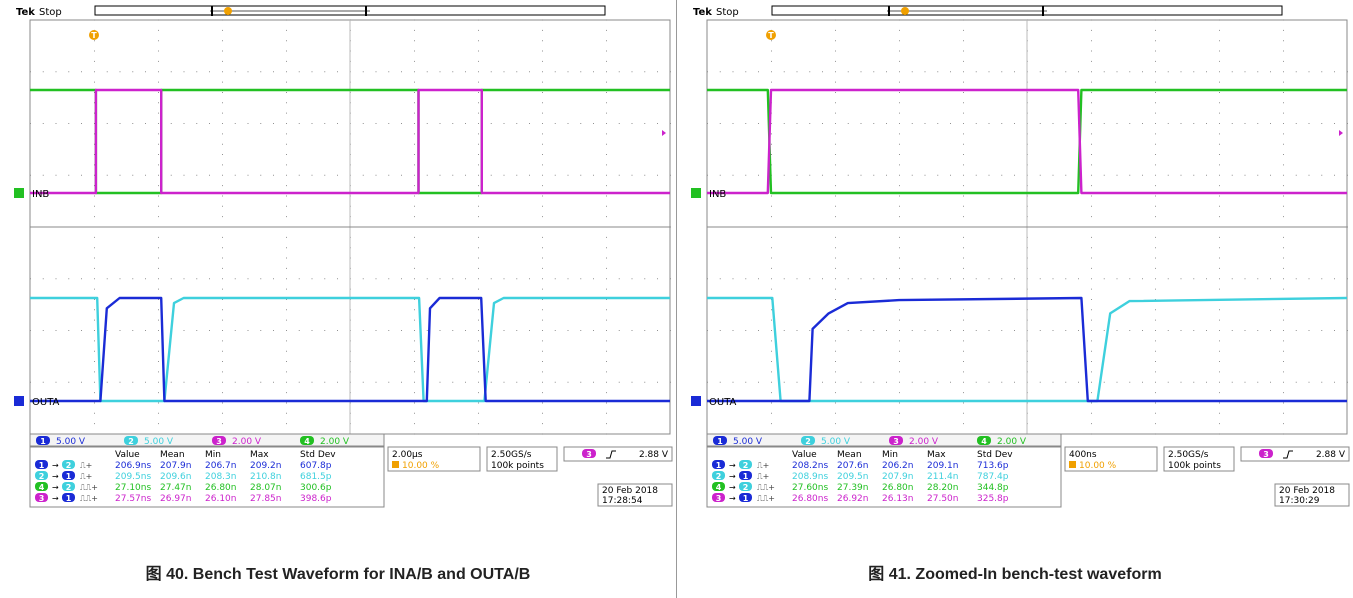 The image size is (1353, 598). I want to click on meas-row-3-val-0: 27.57ns, so click(133, 499).